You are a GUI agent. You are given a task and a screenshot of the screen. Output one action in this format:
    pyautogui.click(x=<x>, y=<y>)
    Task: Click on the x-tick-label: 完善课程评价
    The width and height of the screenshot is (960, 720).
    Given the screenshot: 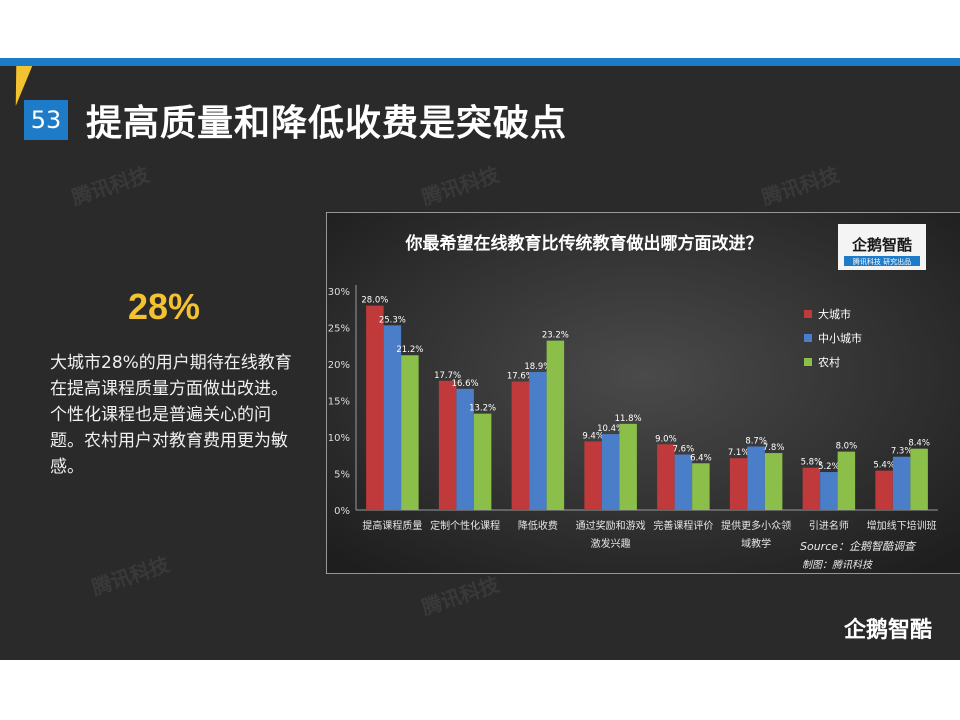 What is the action you would take?
    pyautogui.click(x=683, y=525)
    